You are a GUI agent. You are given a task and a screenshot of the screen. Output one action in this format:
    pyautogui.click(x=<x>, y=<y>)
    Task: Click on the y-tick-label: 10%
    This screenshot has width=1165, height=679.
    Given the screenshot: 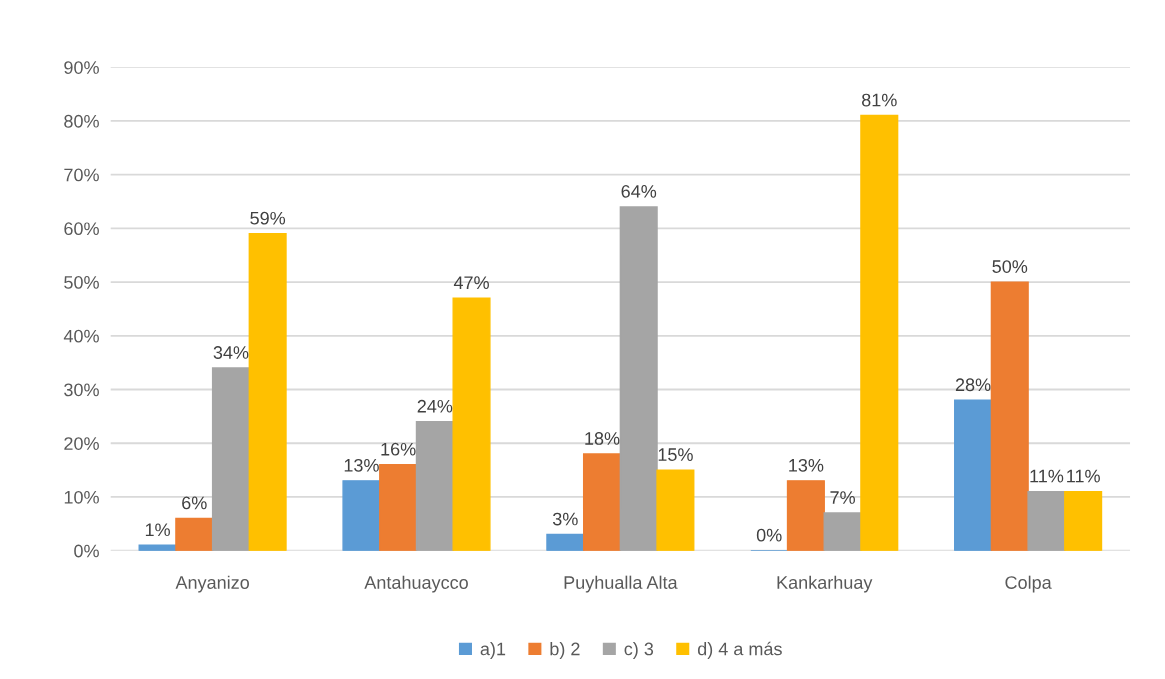 What is the action you would take?
    pyautogui.click(x=81, y=497)
    